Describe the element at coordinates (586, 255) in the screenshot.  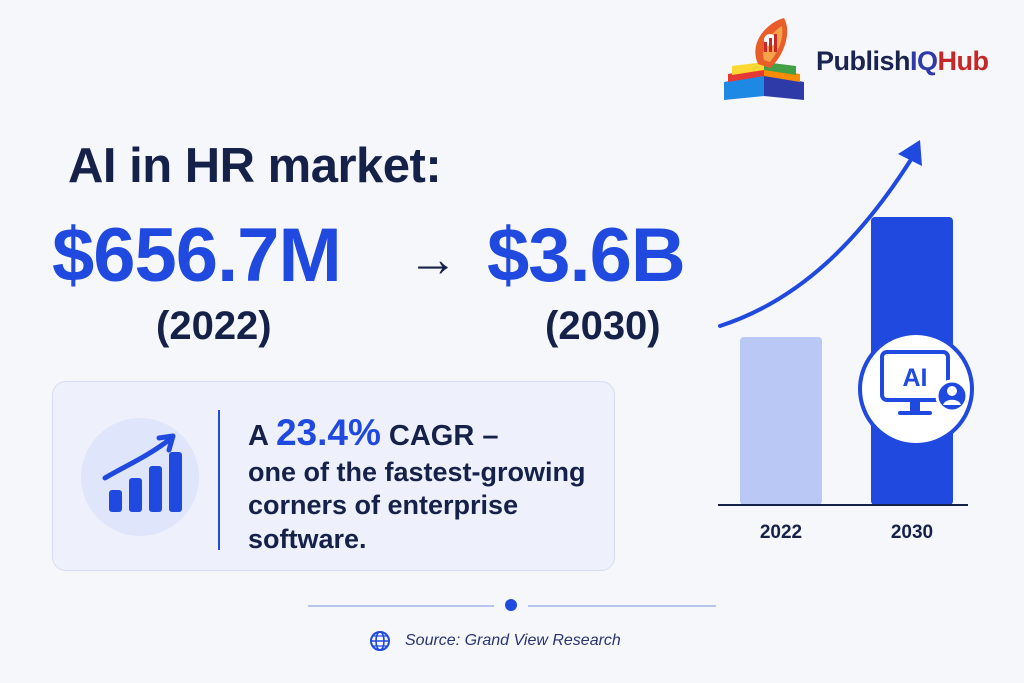
I see `value-2030: $3.6B` at that location.